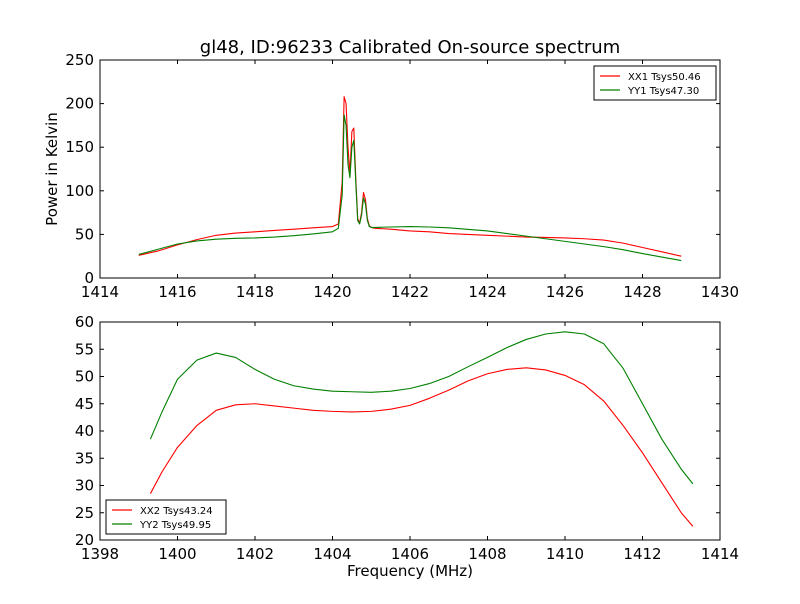 This screenshot has height=604, width=800. Describe the element at coordinates (175, 525) in the screenshot. I see `chart2-legend-label-2: YY2 Tsys49.95` at that location.